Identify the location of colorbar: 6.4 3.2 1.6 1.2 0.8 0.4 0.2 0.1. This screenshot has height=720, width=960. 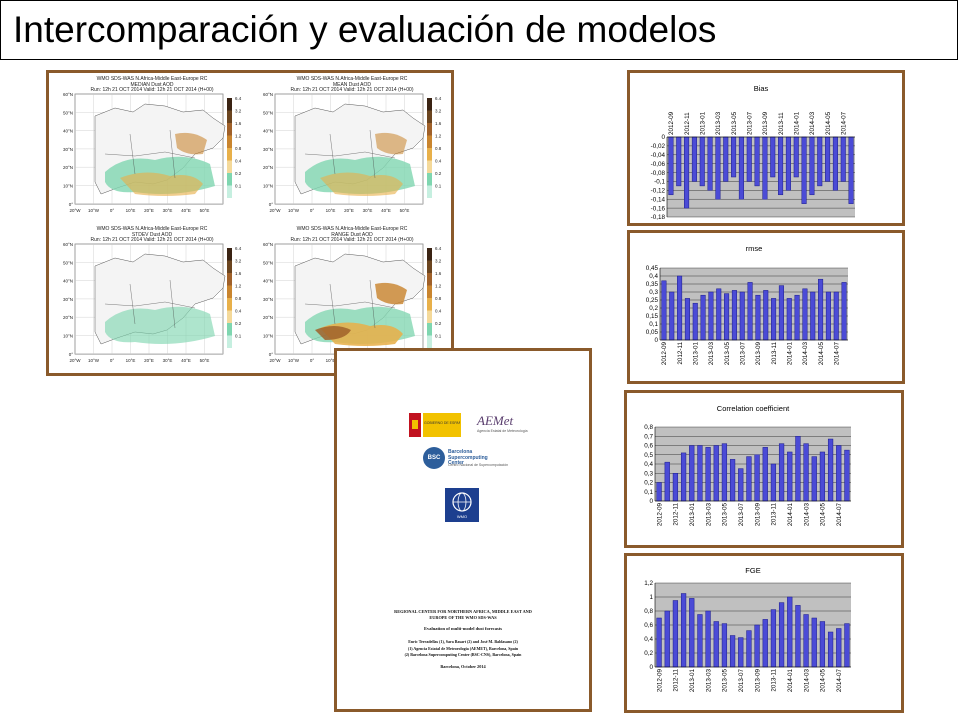
(234, 147).